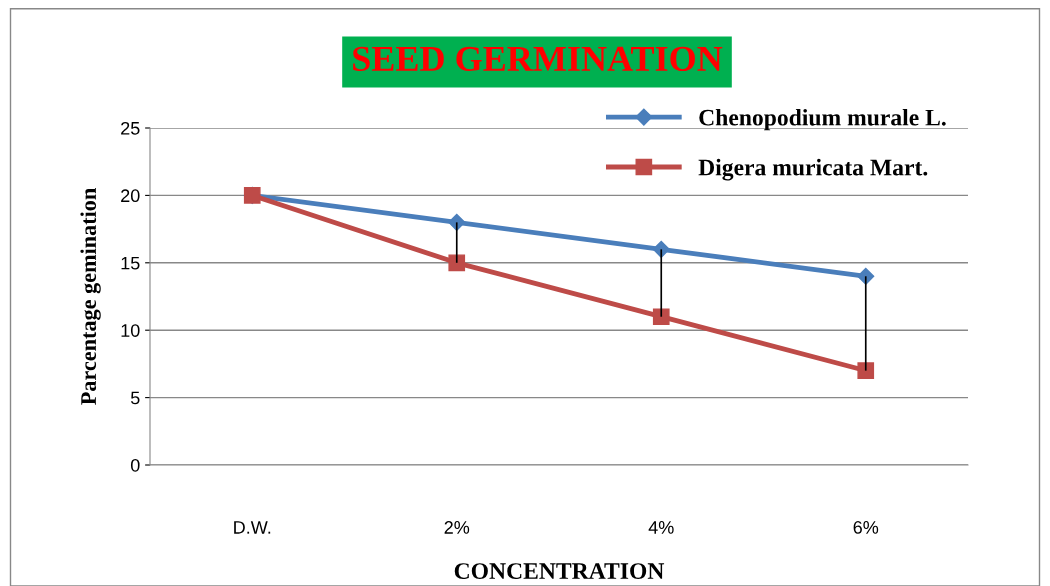  What do you see at coordinates (130, 330) in the screenshot?
I see `y-tick-label: 10` at bounding box center [130, 330].